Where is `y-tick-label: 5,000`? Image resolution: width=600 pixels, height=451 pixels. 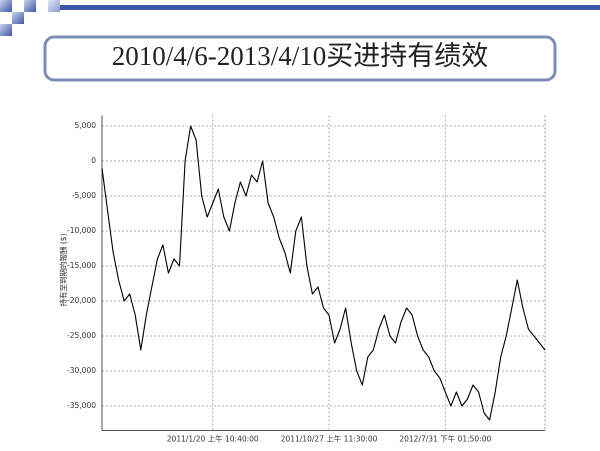 y-tick-label: 5,000 is located at coordinates (86, 125).